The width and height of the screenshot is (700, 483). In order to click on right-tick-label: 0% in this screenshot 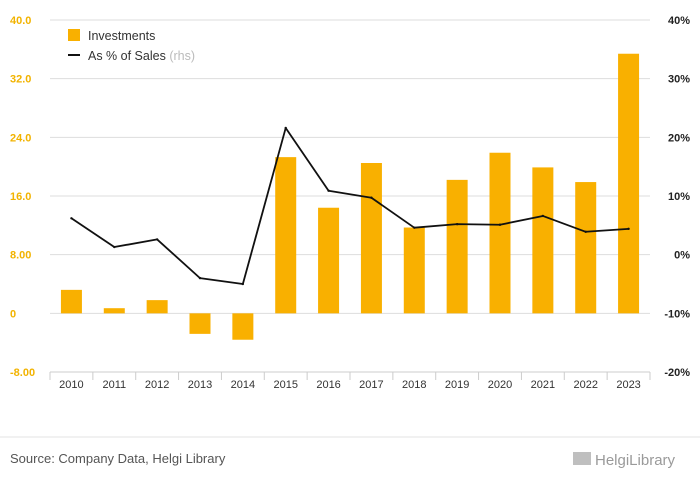, I will do `click(682, 256)`.